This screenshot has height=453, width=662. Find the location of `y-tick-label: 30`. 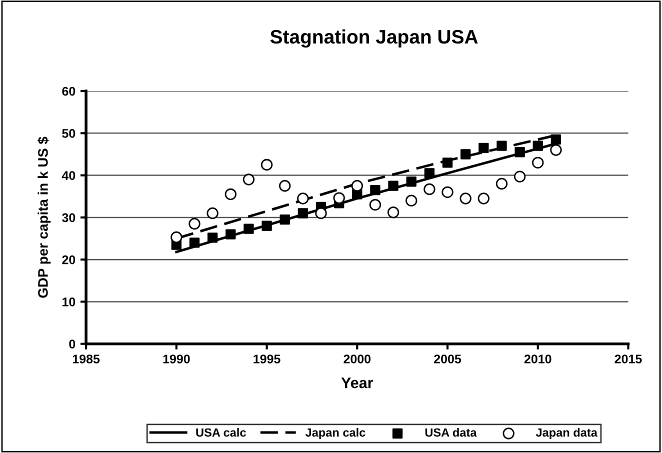

y-tick-label: 30 is located at coordinates (69, 217).